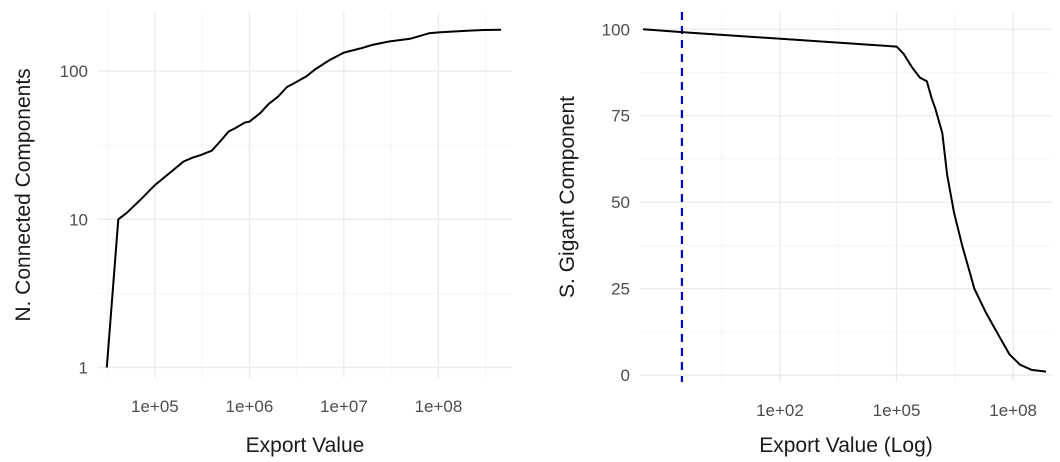  I want to click on y-tick-label: 0, so click(625, 375).